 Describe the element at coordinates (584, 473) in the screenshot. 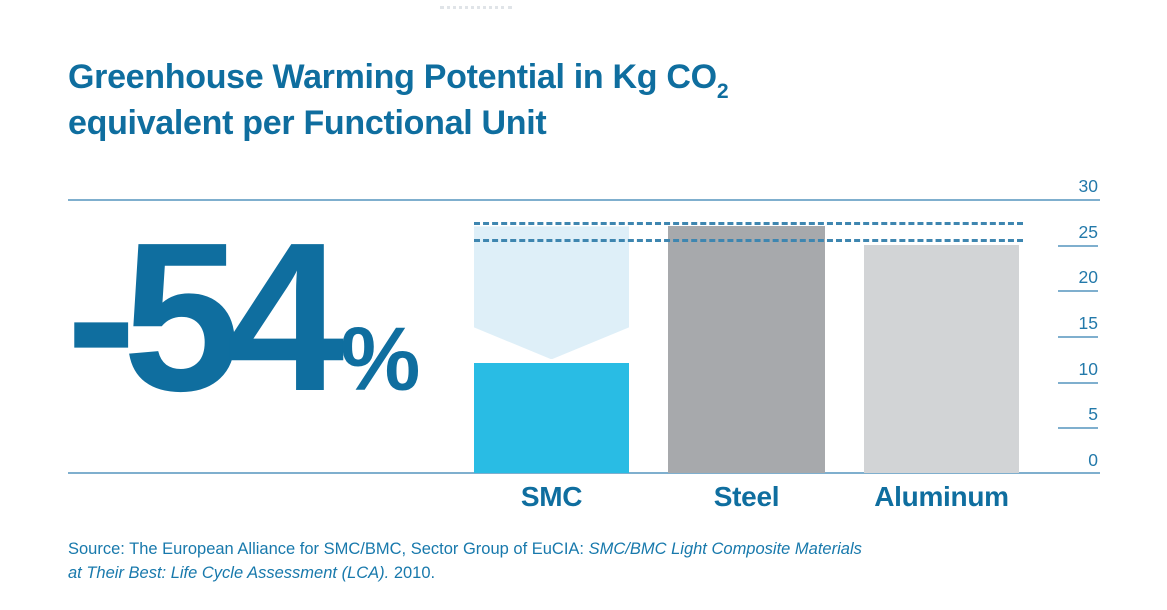

I see `gridline-0-baseline` at that location.